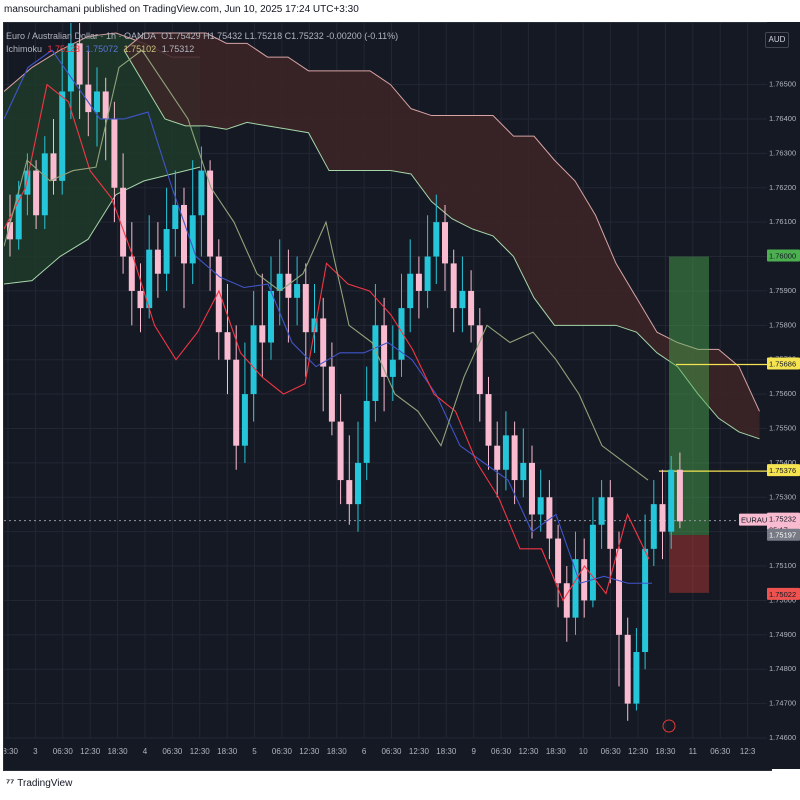 The width and height of the screenshot is (800, 800). I want to click on price-tag-target, so click(783, 255).